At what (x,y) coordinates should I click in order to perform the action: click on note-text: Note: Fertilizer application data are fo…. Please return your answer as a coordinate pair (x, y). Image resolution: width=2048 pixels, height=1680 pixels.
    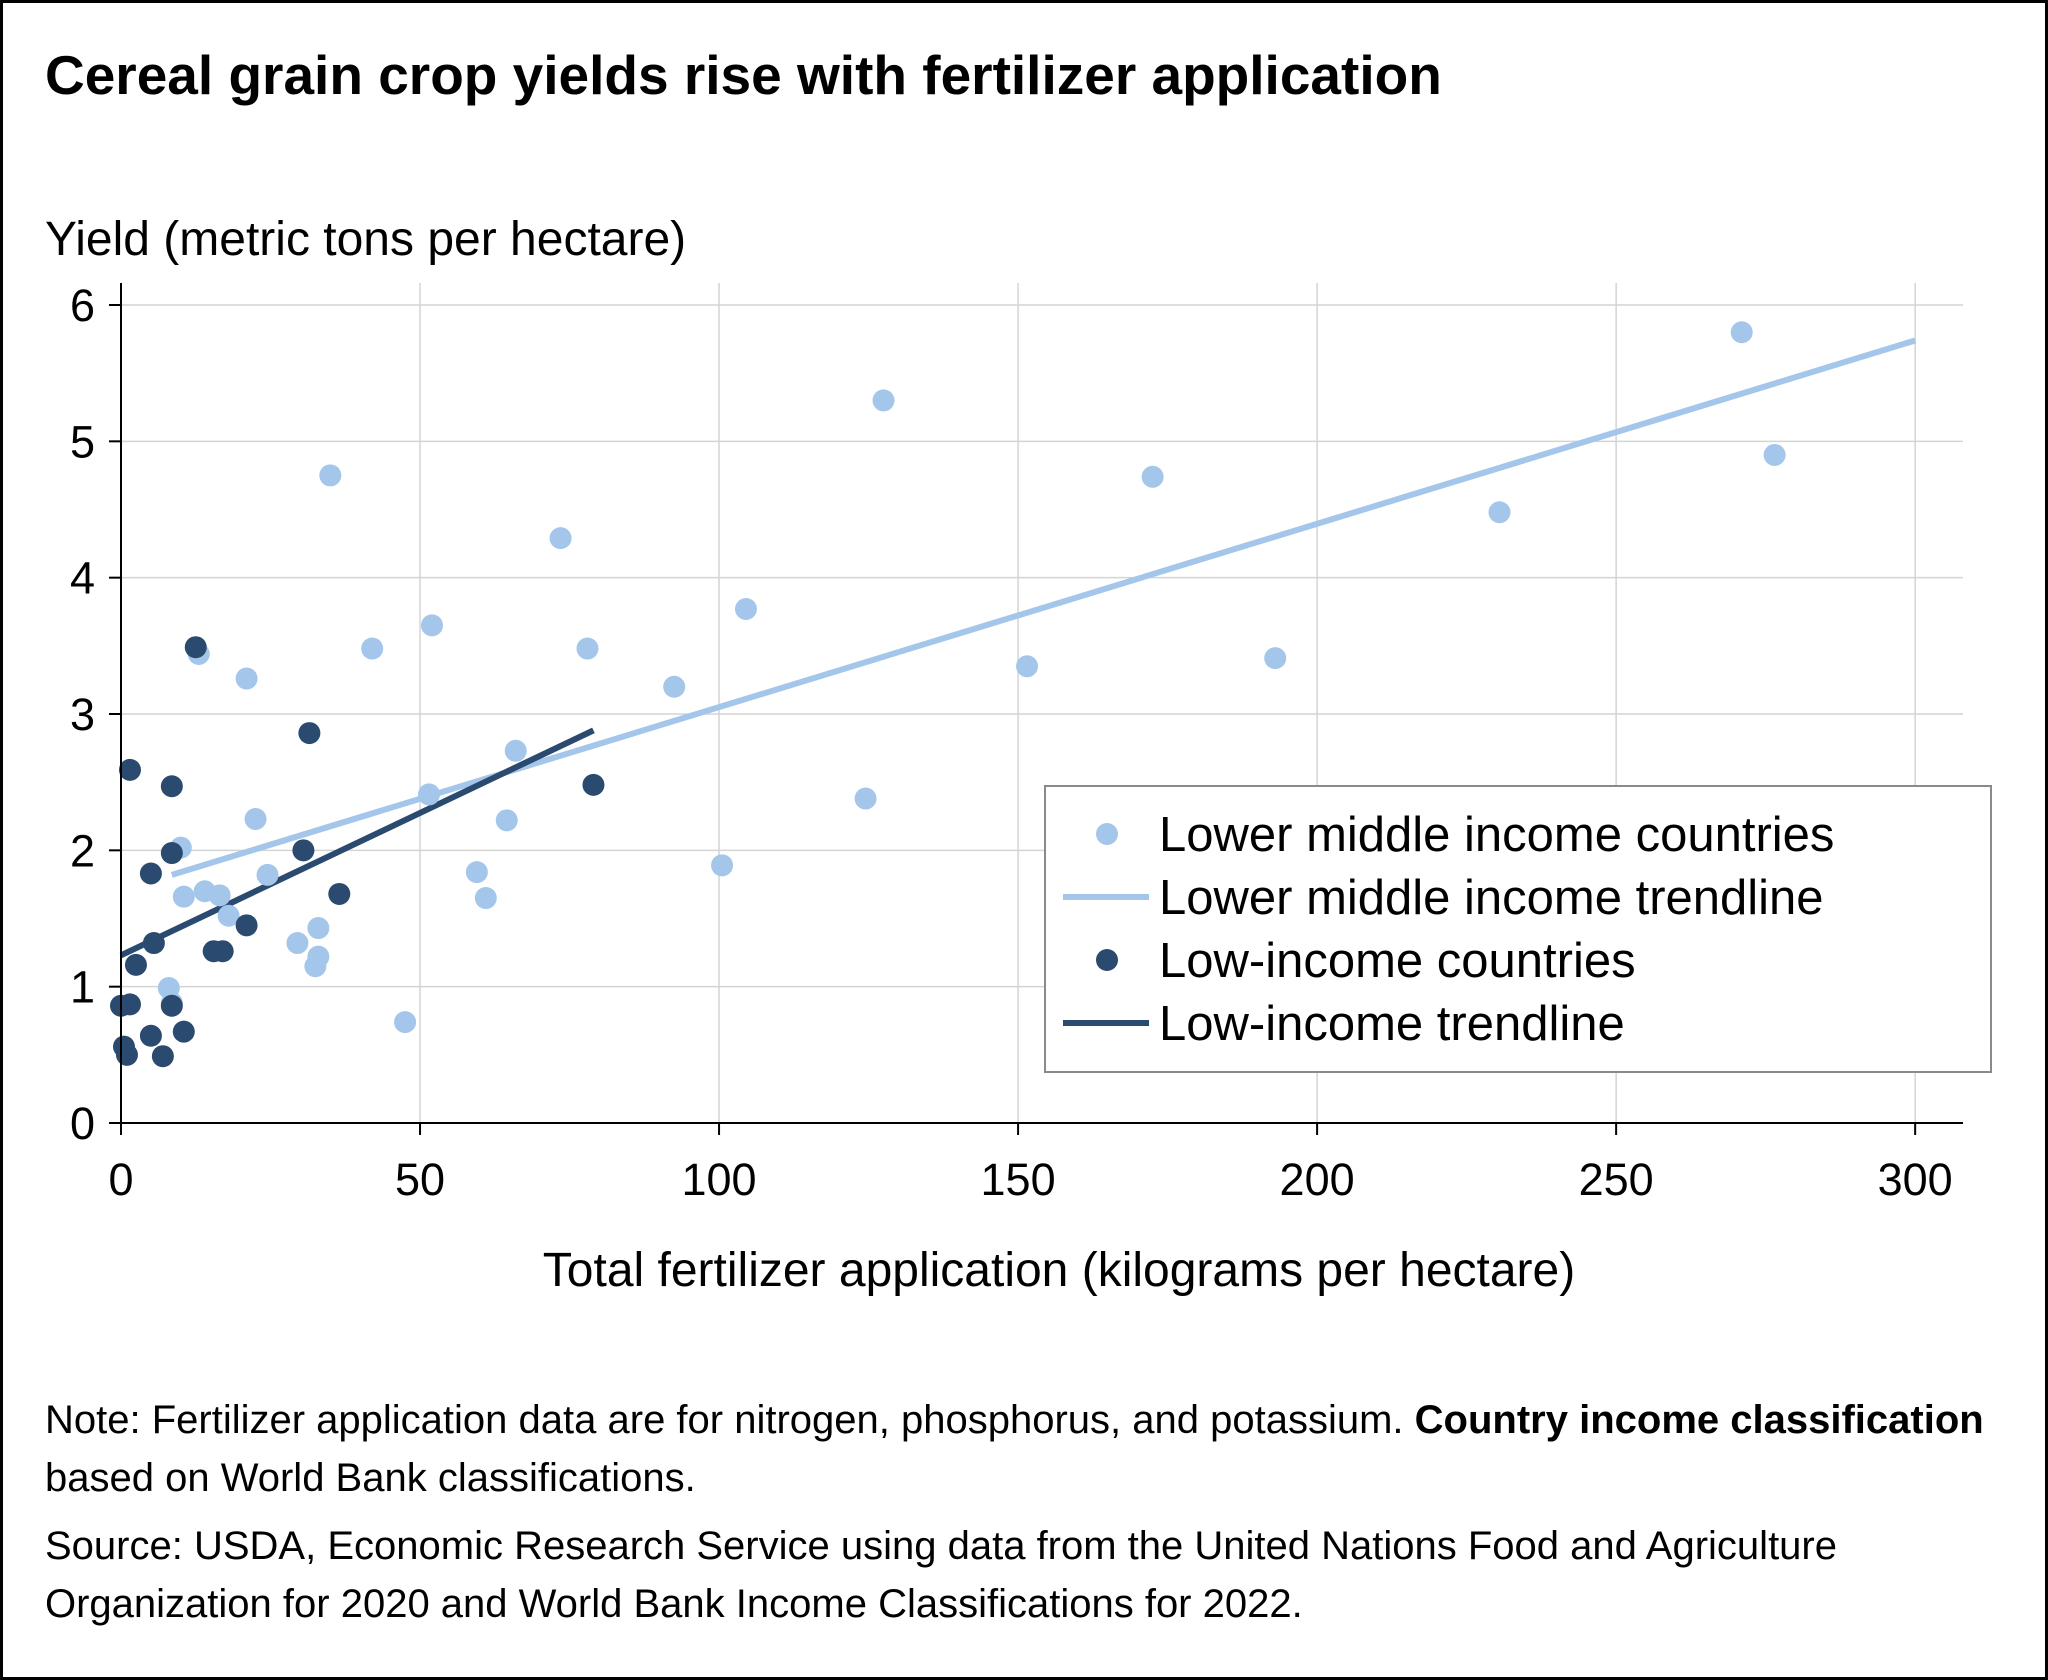
    Looking at the image, I should click on (1025, 1449).